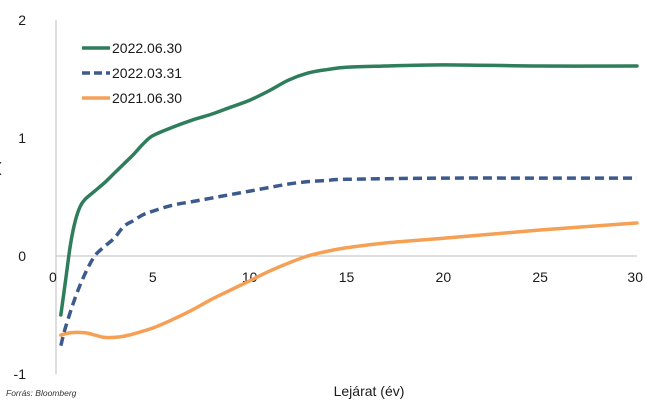 The image size is (645, 401). I want to click on x-axis-label: Lejárat (év), so click(369, 391).